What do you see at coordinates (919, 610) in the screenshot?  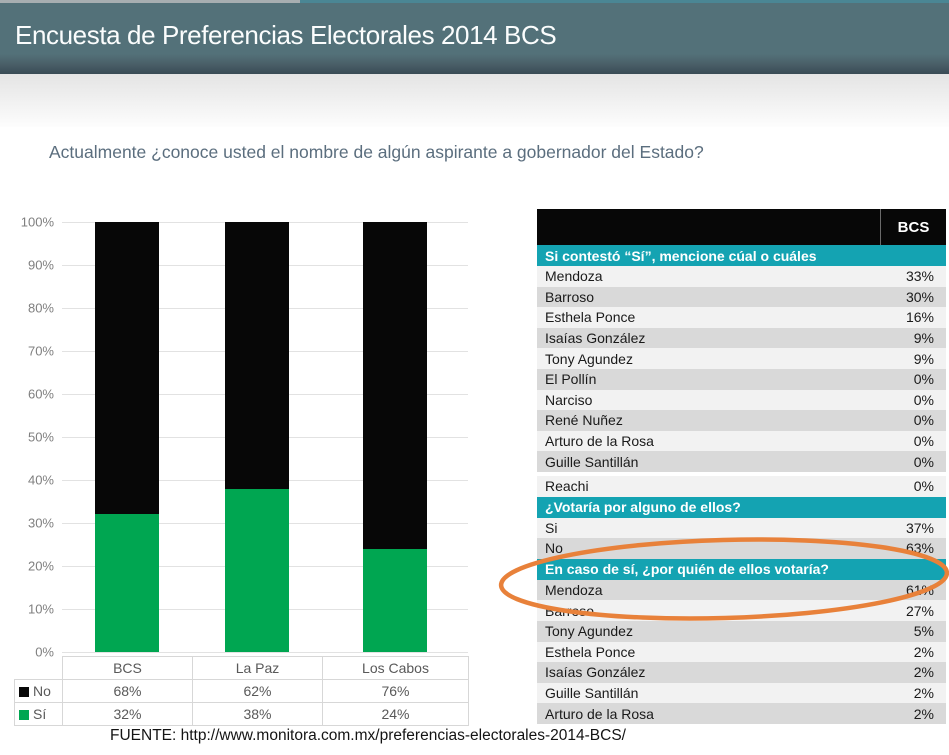 I see `candidate-percentage: 27%` at bounding box center [919, 610].